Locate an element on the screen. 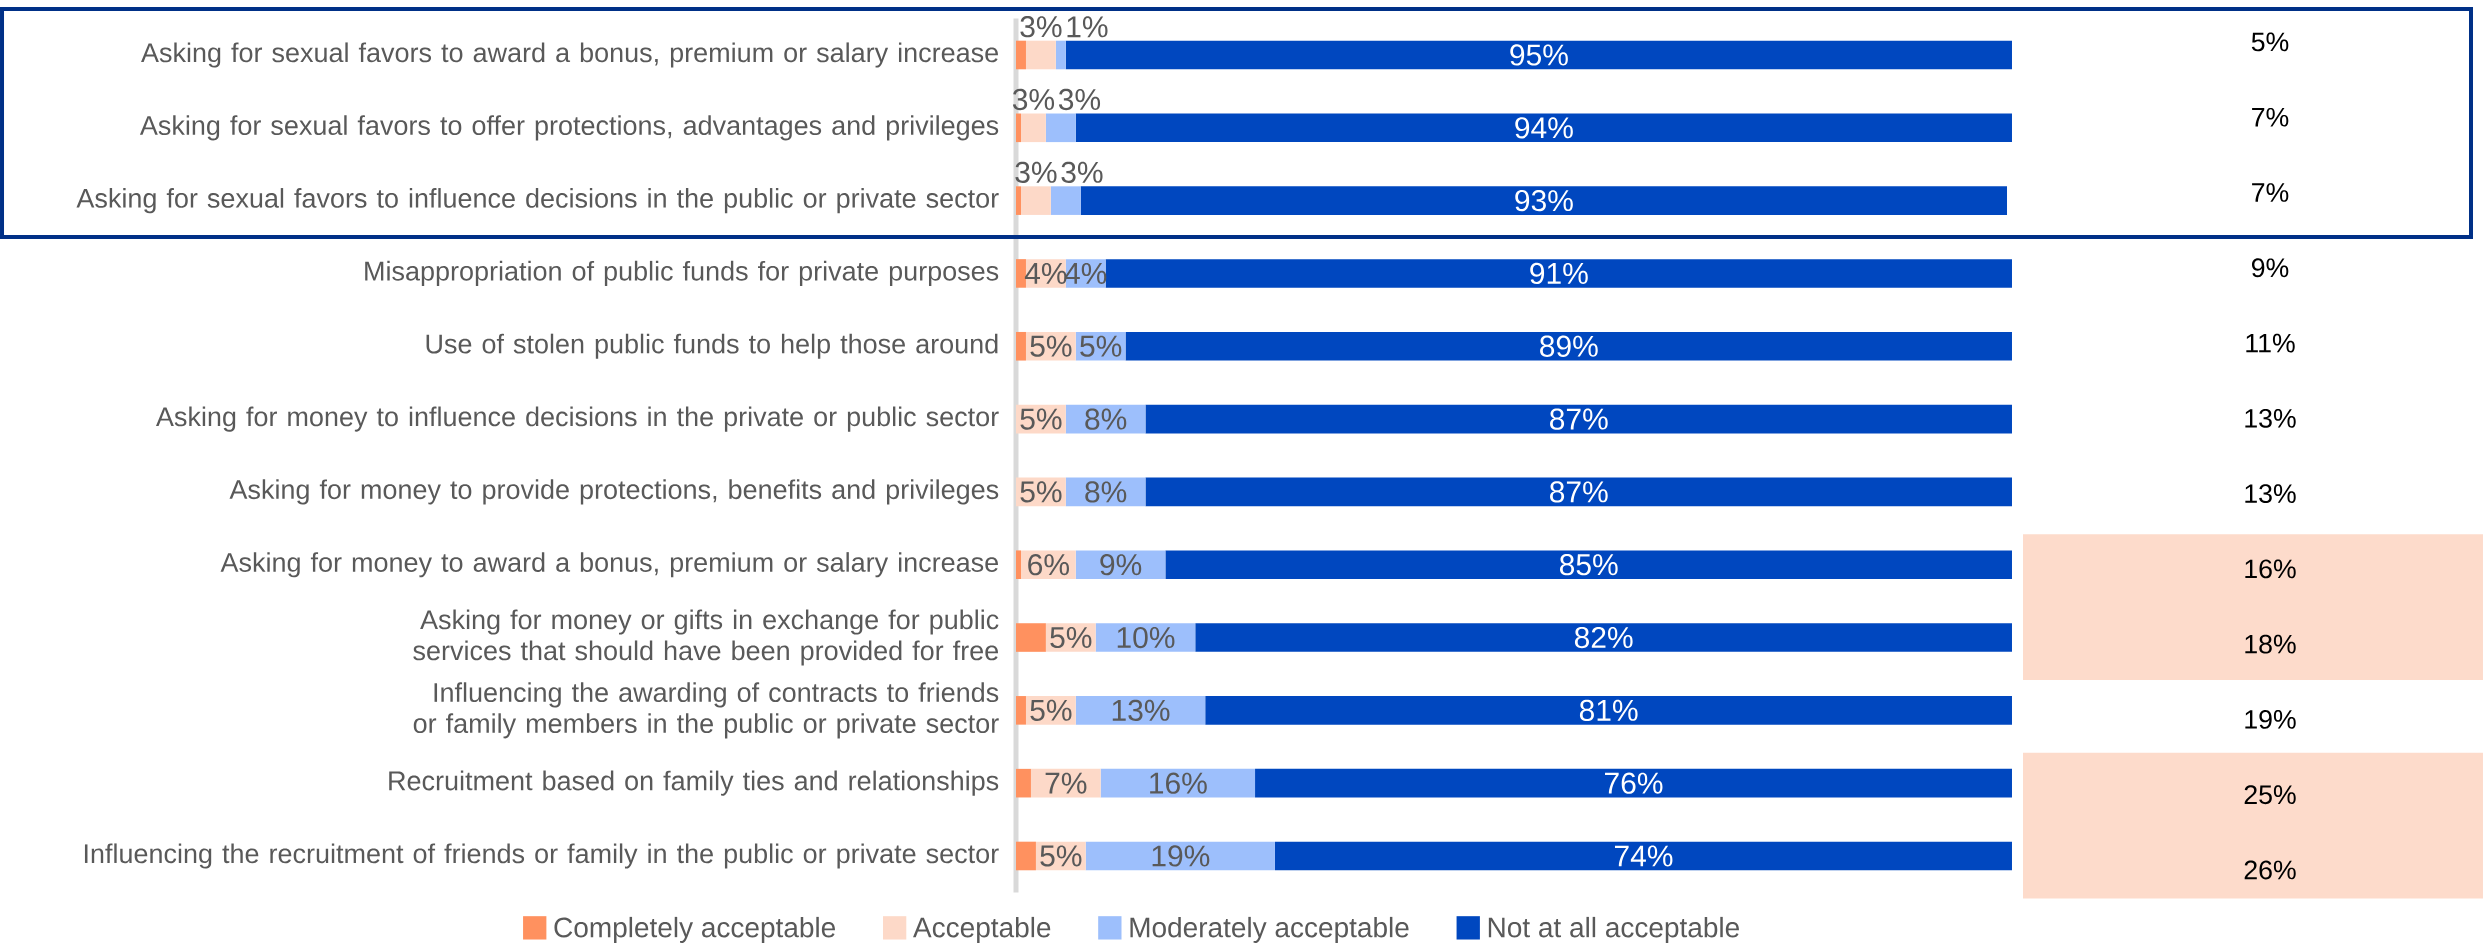  data-label: 76% is located at coordinates (1634, 783).